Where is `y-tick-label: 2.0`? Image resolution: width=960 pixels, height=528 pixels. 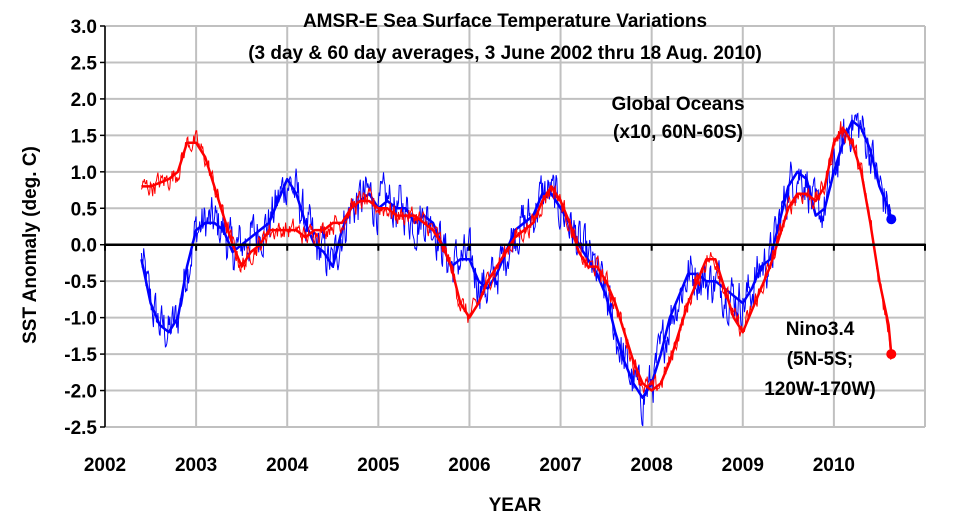 y-tick-label: 2.0 is located at coordinates (84, 100).